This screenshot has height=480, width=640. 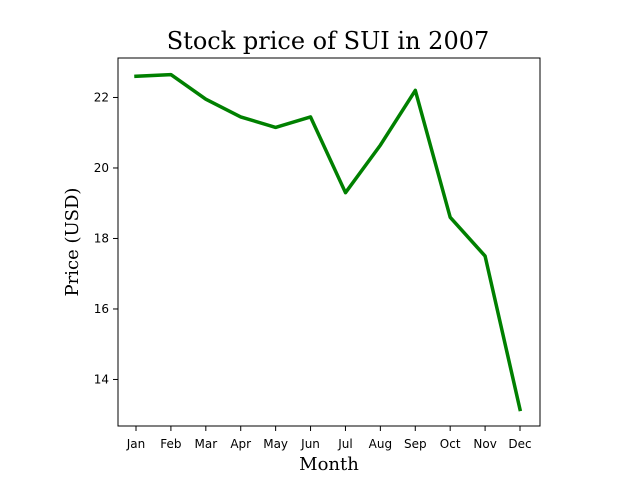 What do you see at coordinates (415, 444) in the screenshot?
I see `x-tick-label: Sep` at bounding box center [415, 444].